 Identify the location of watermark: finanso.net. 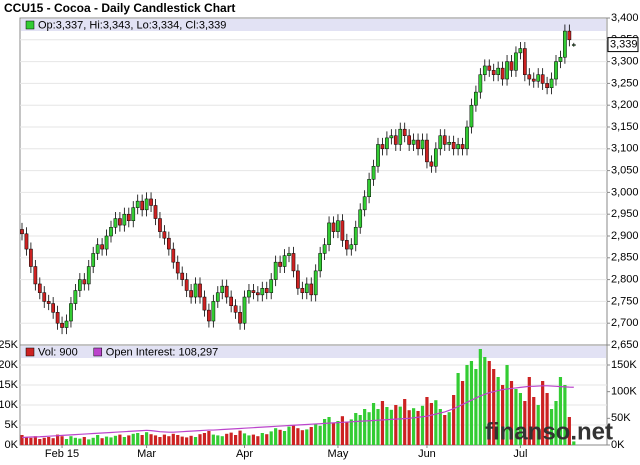
(549, 431).